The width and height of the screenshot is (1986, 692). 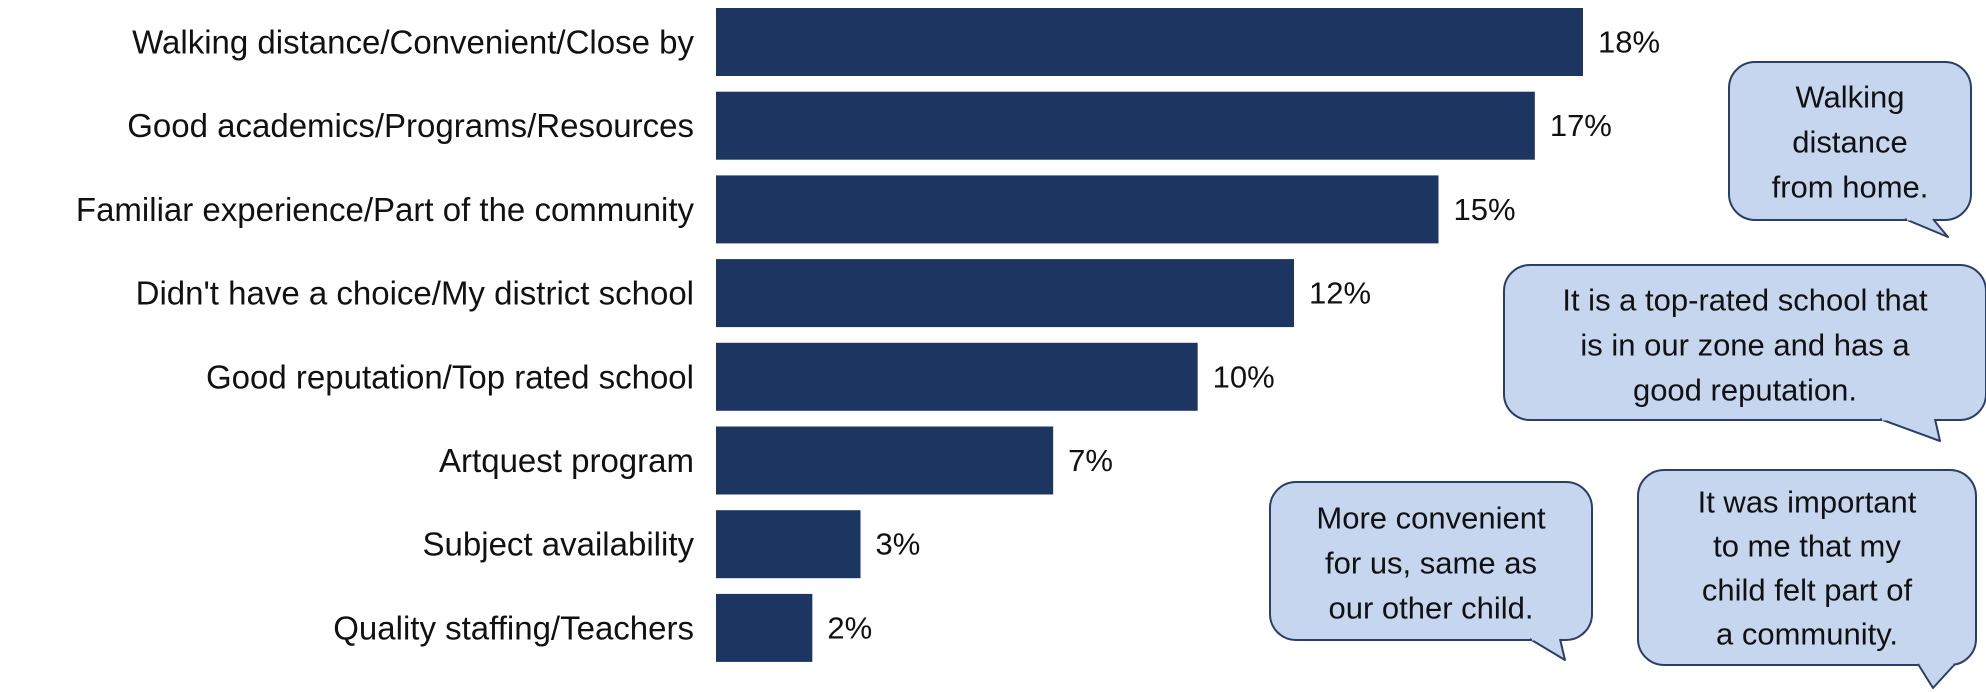 I want to click on category-label-1: Good academics/Programs/Resources, so click(x=410, y=125).